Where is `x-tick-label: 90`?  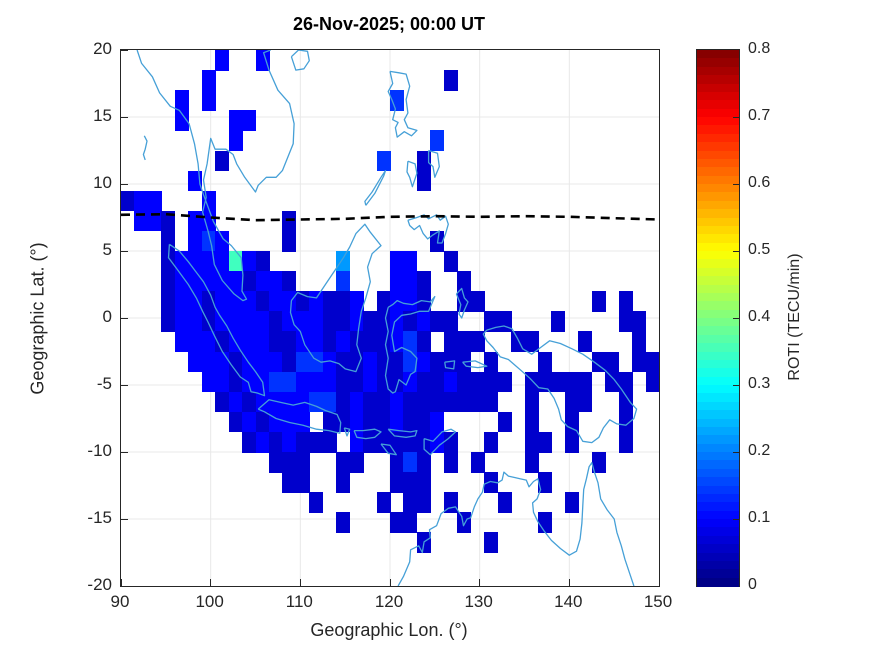 x-tick-label: 90 is located at coordinates (120, 601).